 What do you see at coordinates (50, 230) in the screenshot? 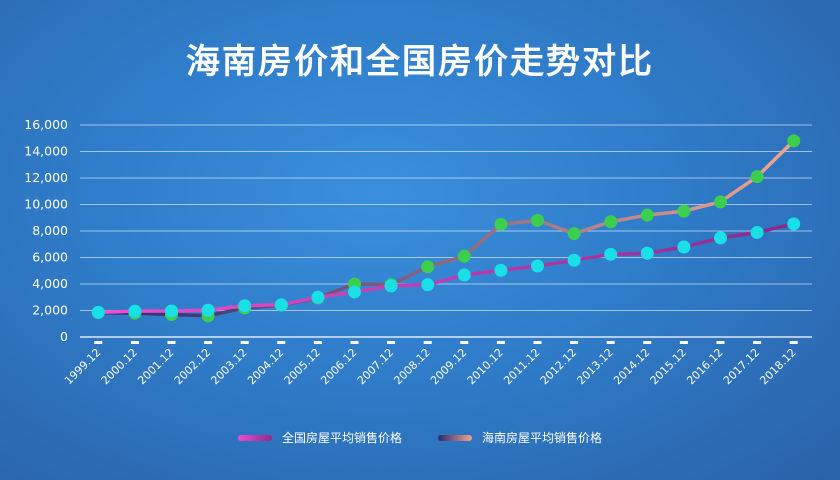
I see `y-tick-label: 8,000` at bounding box center [50, 230].